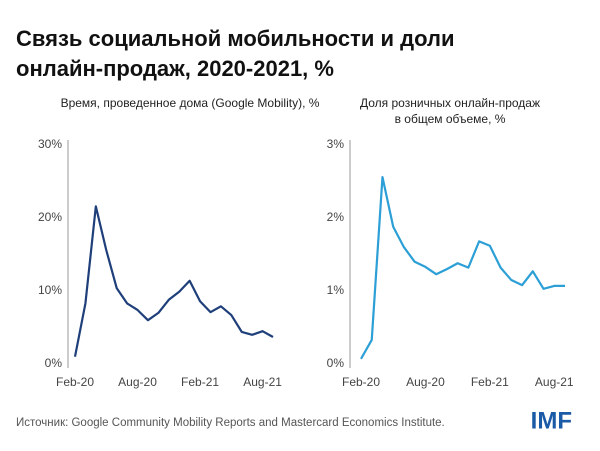 This screenshot has height=451, width=600. Describe the element at coordinates (175, 68) in the screenshot. I see `main-title: онлайн-продаж, 2020-2021, %` at that location.